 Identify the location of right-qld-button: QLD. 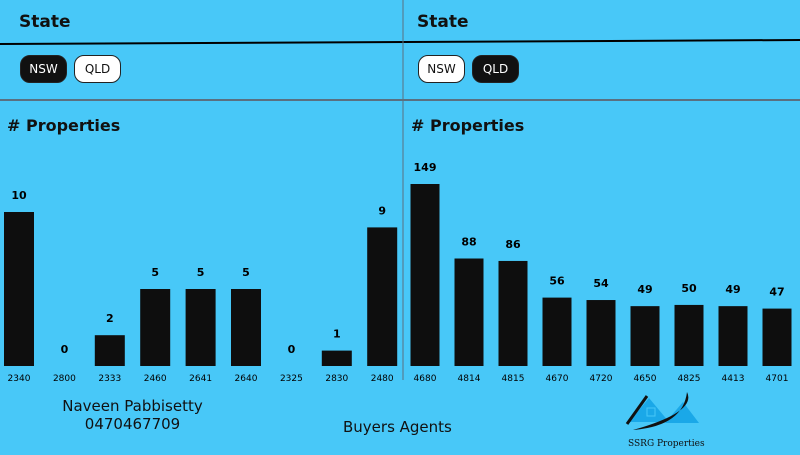
(495, 69).